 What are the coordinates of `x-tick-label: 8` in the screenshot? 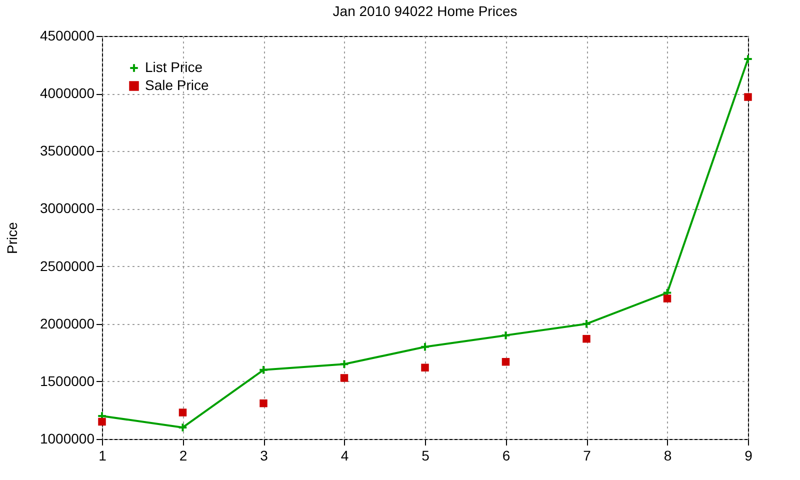 It's located at (668, 456).